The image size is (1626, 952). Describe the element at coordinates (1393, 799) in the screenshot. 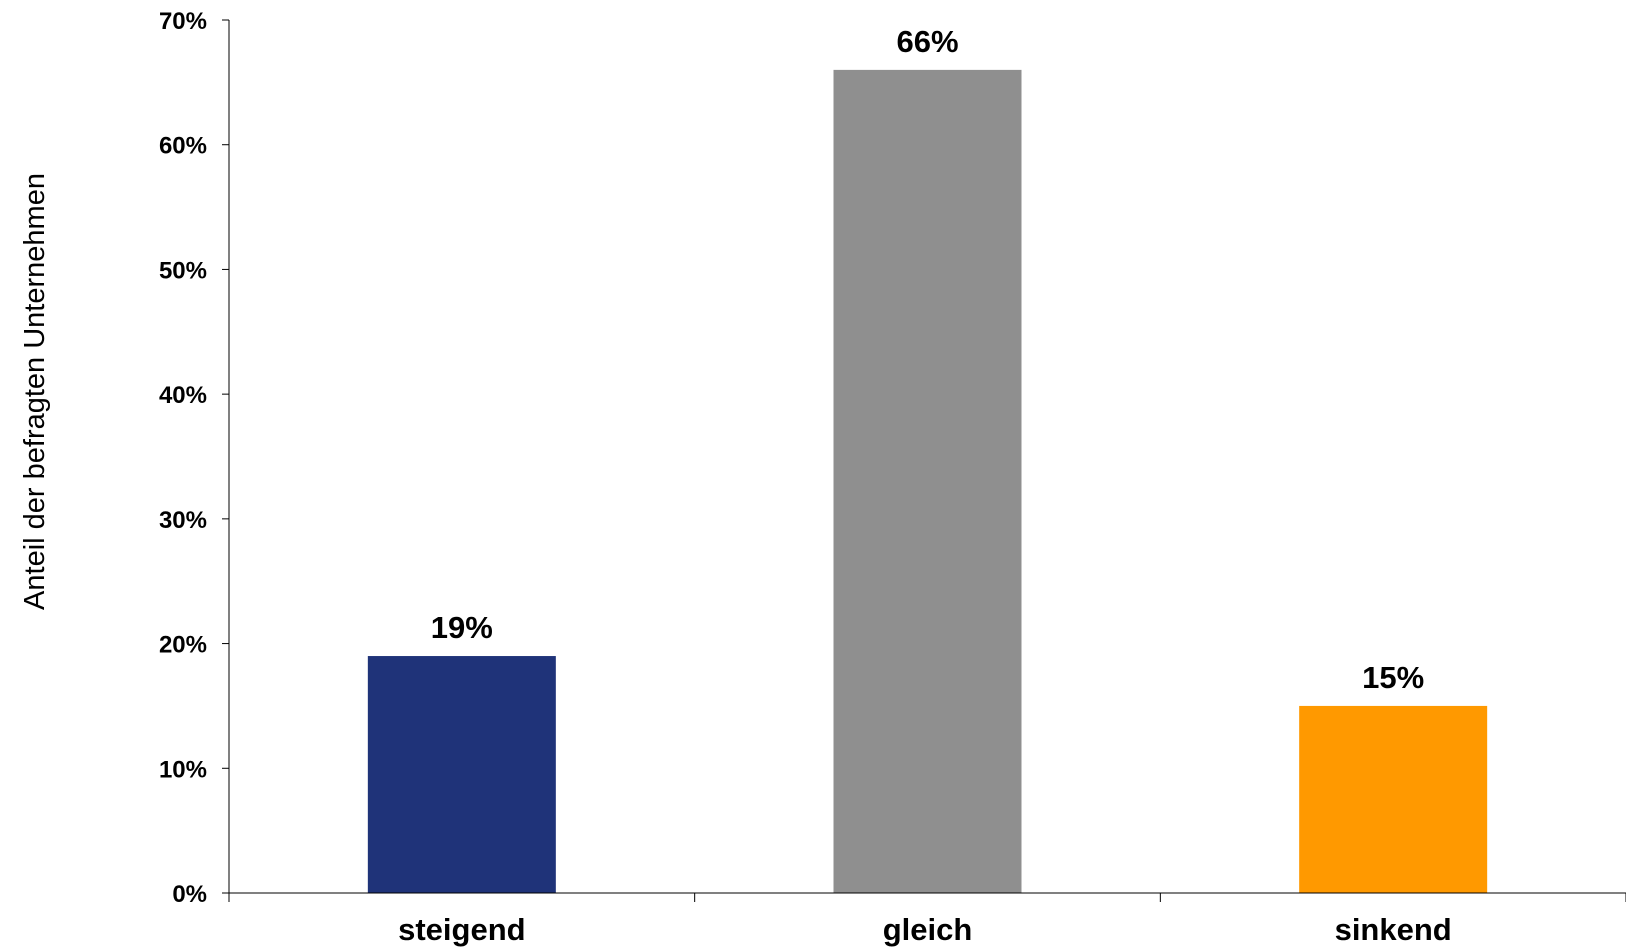

I see `bar-sinkend` at that location.